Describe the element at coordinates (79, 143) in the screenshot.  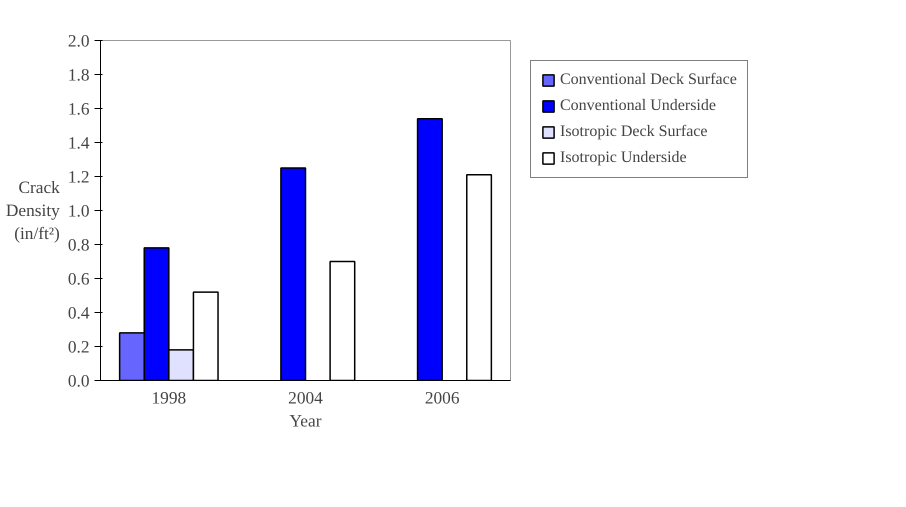
I see `y-tick-label: 1.4` at that location.